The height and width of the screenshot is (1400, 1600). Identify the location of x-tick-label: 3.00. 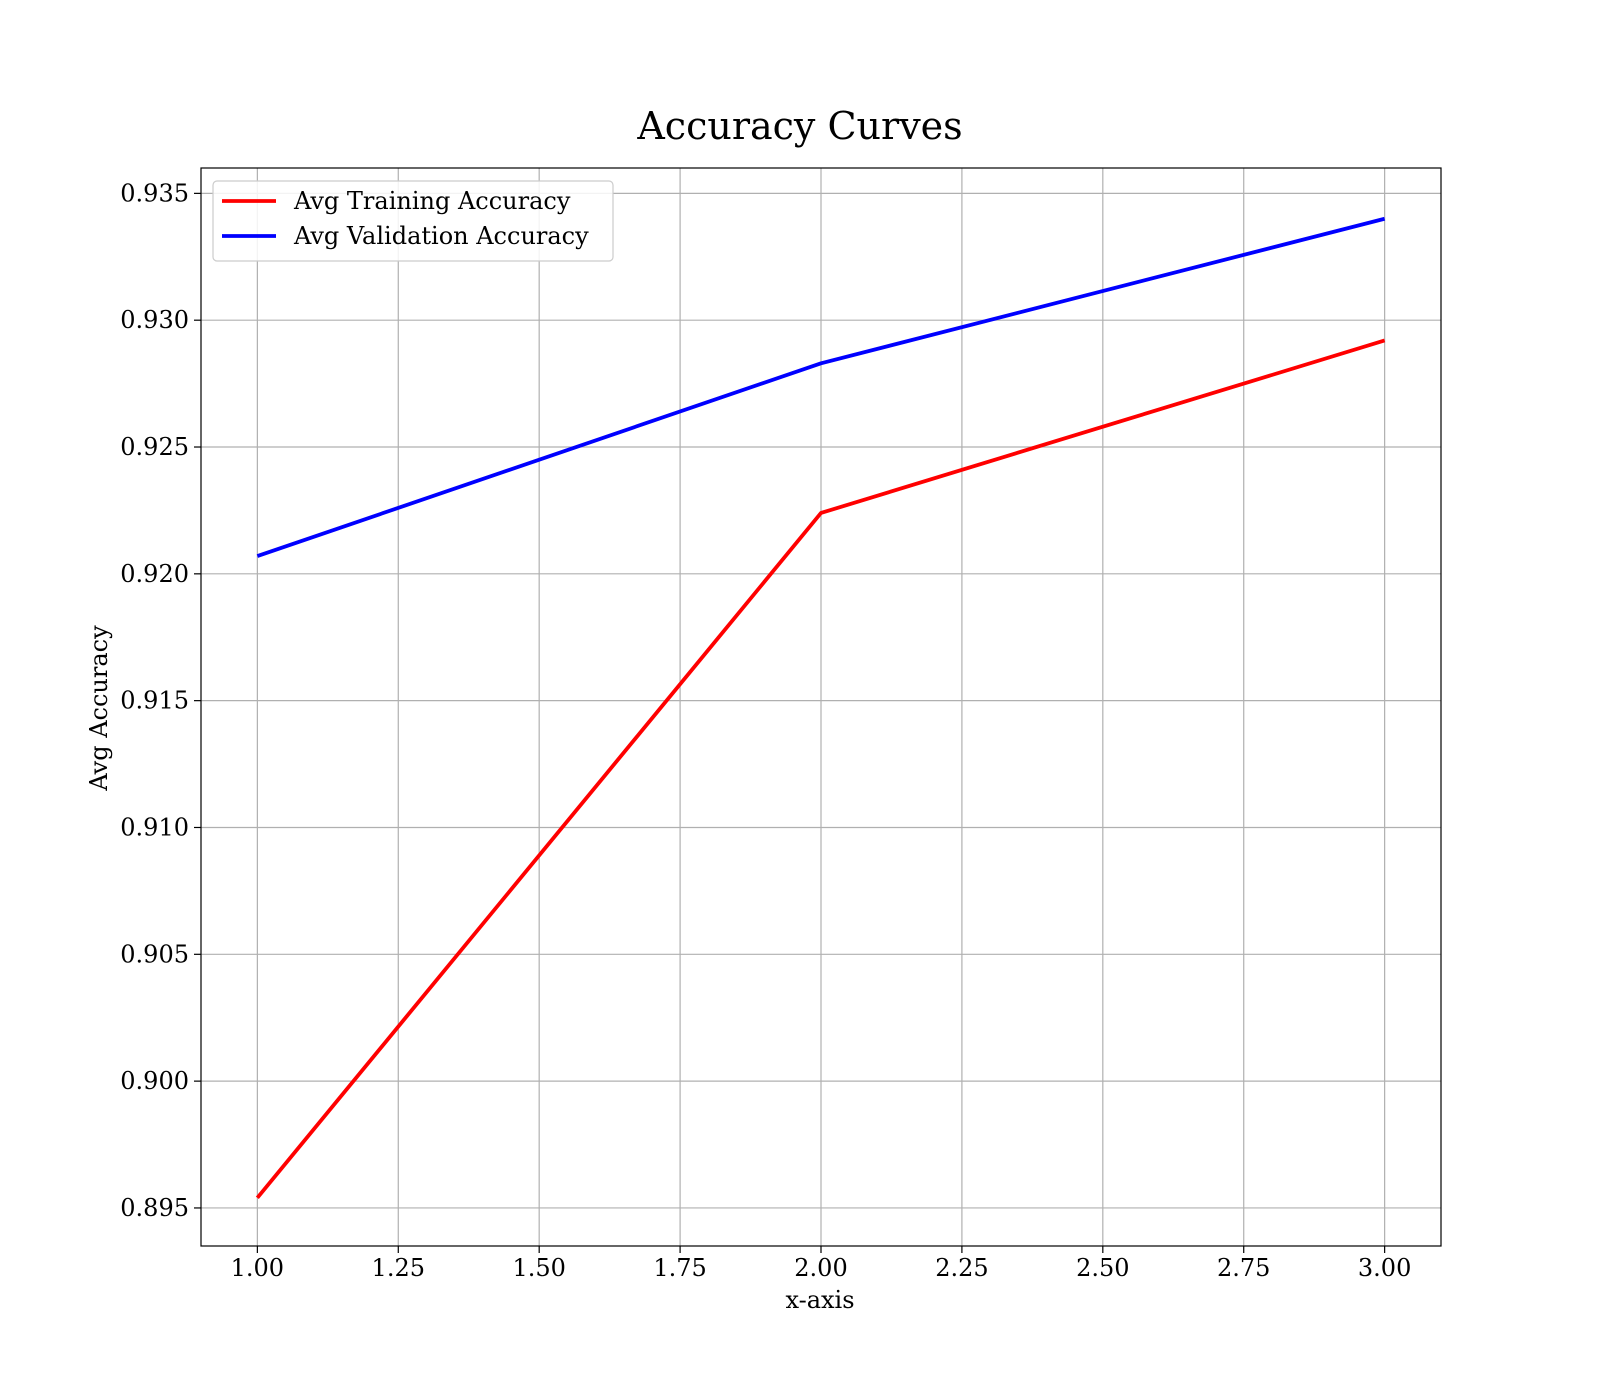
(1384, 1268).